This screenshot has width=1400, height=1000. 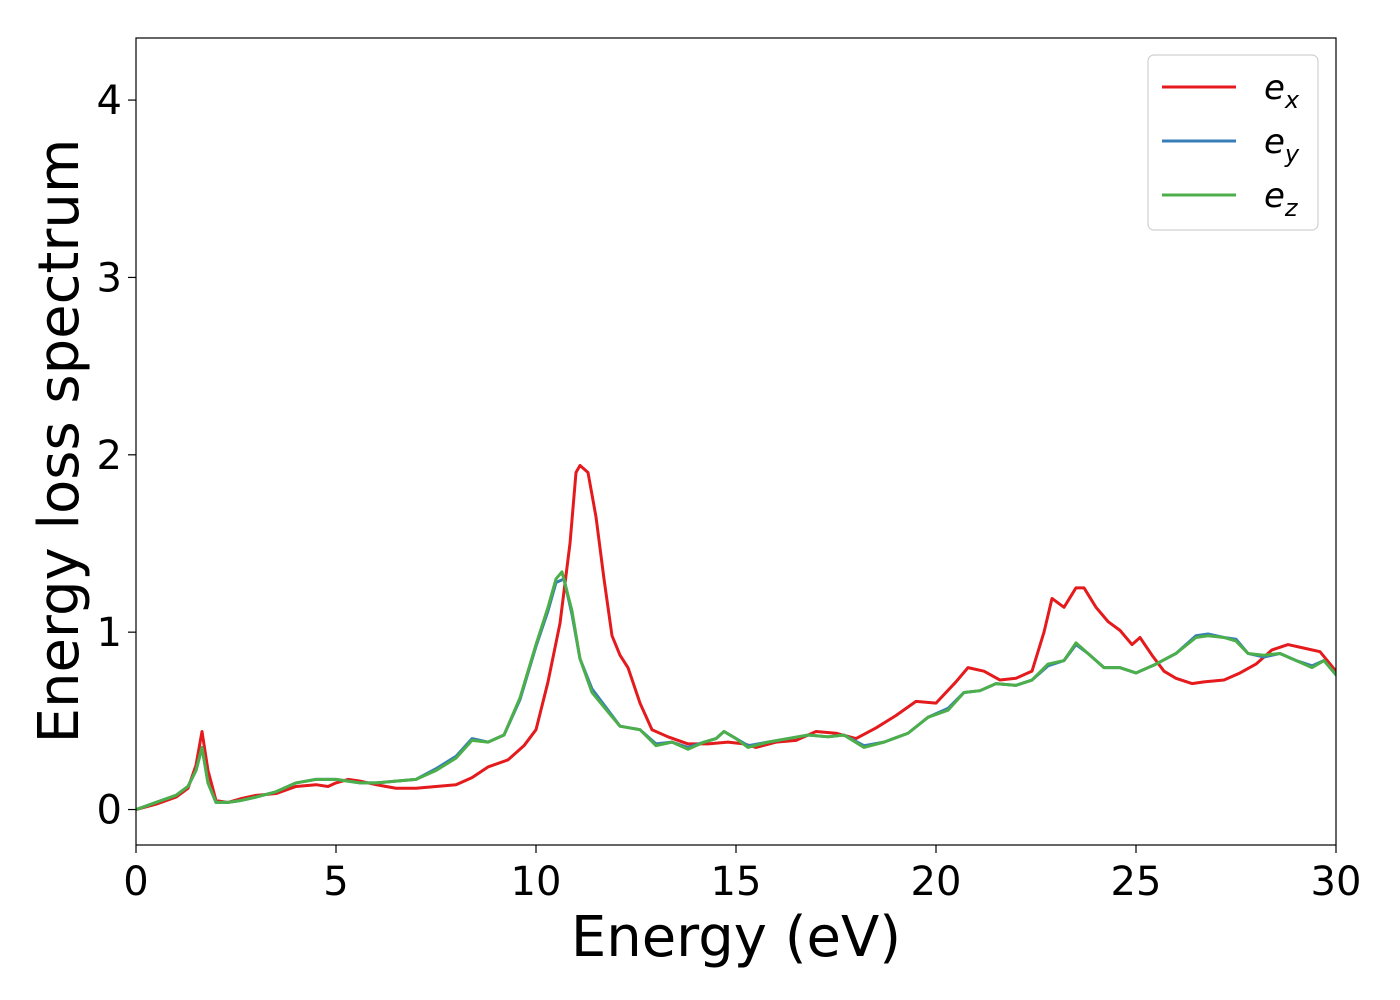 I want to click on x-tick-label: 25, so click(x=1136, y=882).